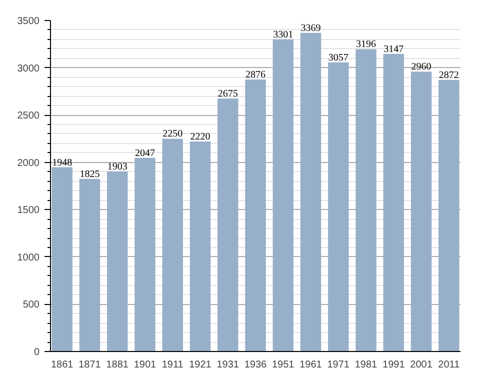 This screenshot has width=488, height=373. Describe the element at coordinates (172, 134) in the screenshot. I see `data-label: 2250` at that location.